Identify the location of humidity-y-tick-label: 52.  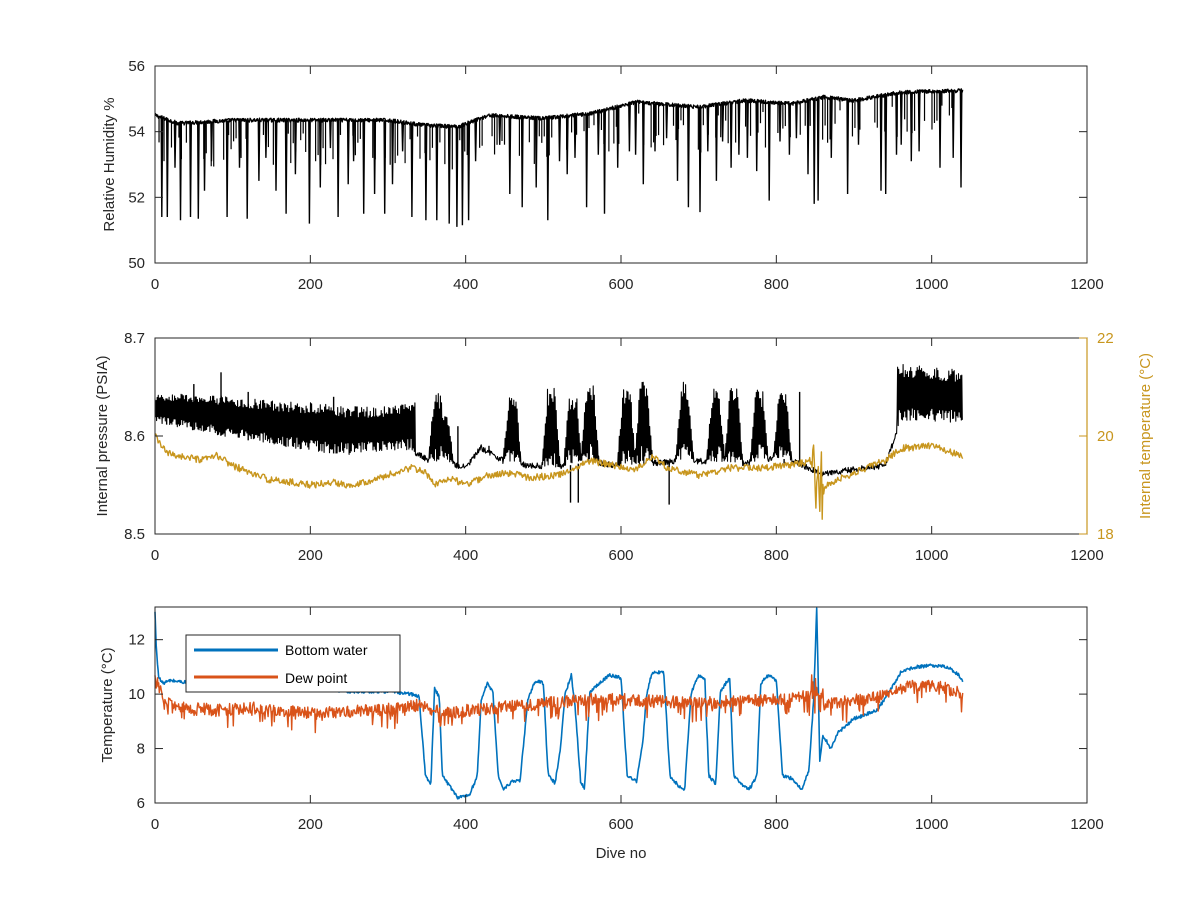
(136, 197).